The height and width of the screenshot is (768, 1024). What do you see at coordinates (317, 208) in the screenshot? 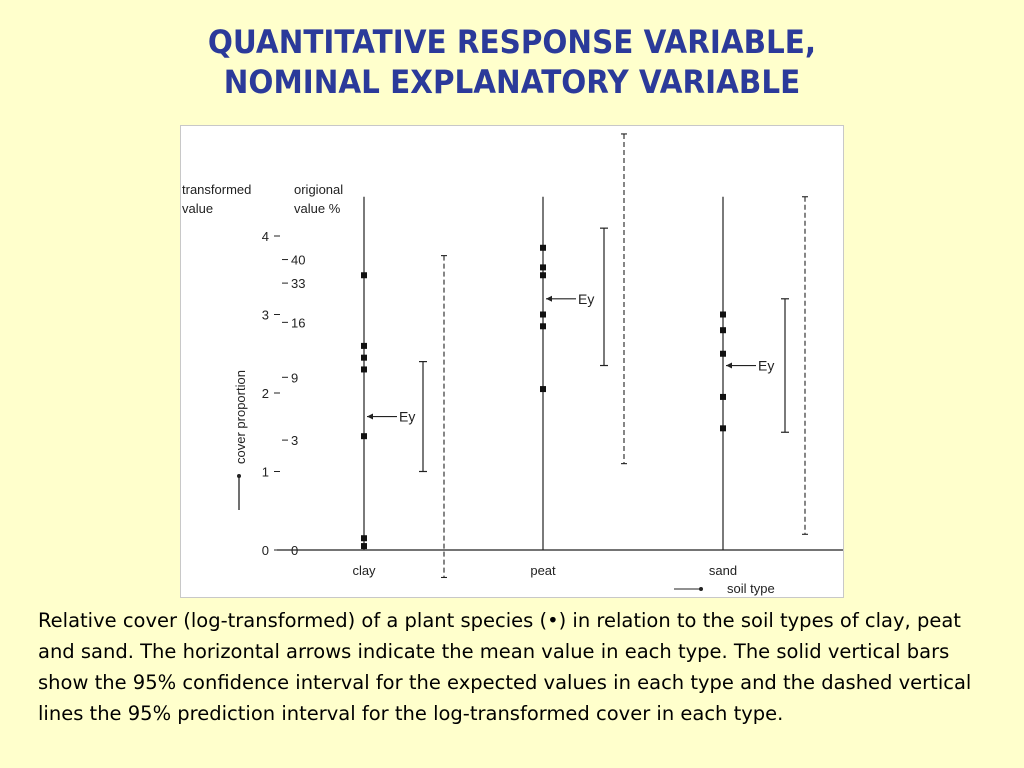
I see `y-axis-right-label: value %` at bounding box center [317, 208].